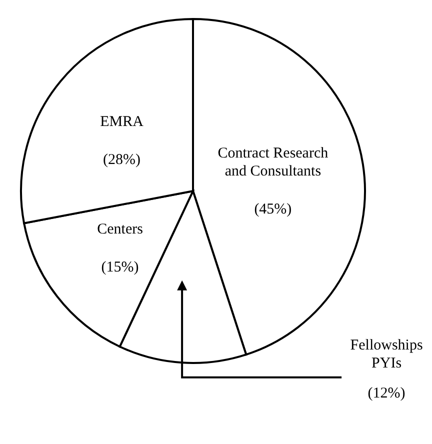 This screenshot has width=432, height=444. What do you see at coordinates (120, 230) in the screenshot?
I see `slice-label: Centers` at bounding box center [120, 230].